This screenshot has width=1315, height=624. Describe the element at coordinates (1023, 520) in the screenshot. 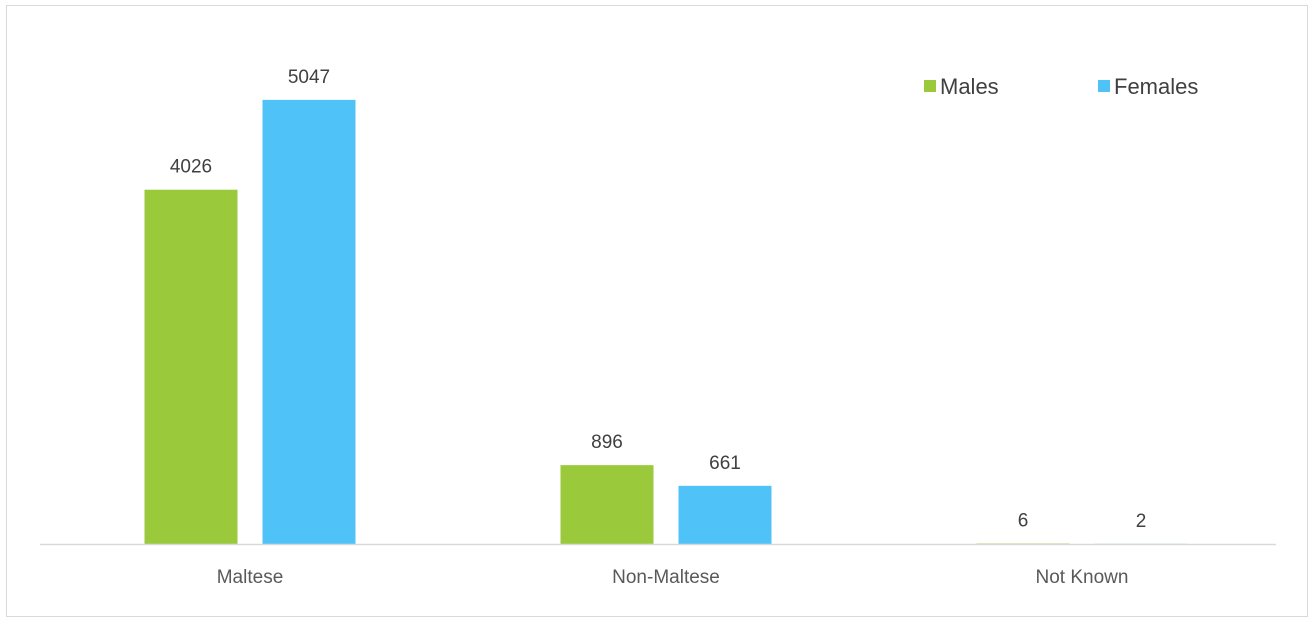

I see `data-label-males-not-known: 6` at that location.